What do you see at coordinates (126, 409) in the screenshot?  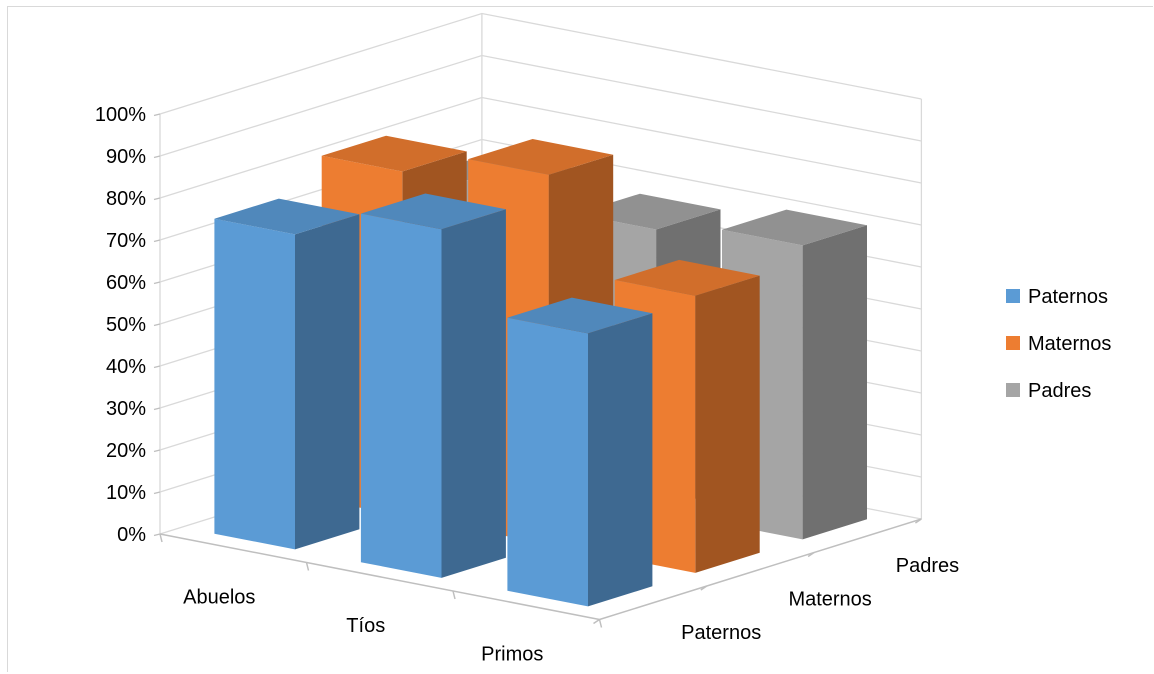 I see `value-tick-label: 30%` at bounding box center [126, 409].